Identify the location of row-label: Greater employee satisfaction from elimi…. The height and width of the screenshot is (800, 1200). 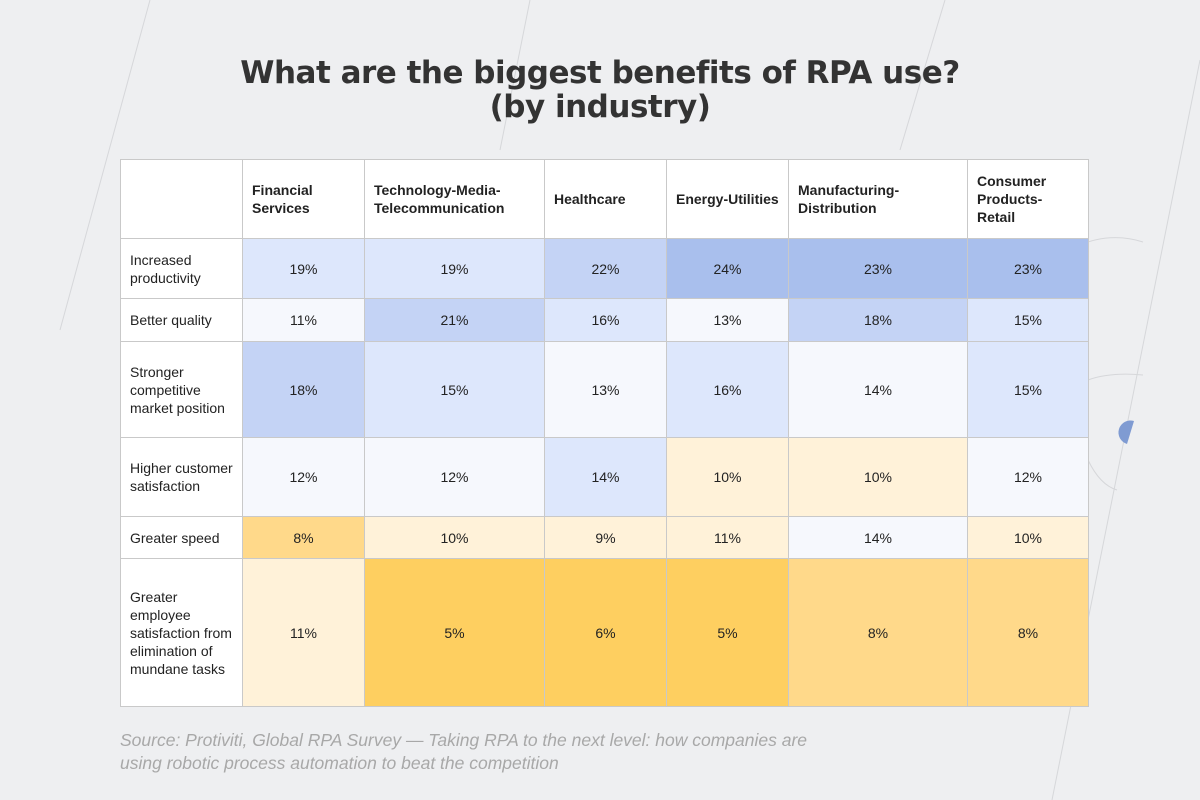
(181, 632).